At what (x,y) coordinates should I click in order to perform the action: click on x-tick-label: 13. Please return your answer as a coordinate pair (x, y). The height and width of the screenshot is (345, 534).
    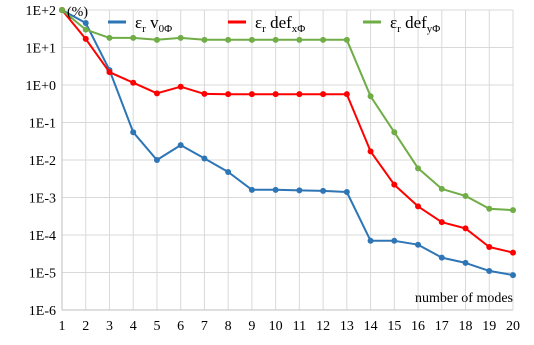
    Looking at the image, I should click on (347, 326).